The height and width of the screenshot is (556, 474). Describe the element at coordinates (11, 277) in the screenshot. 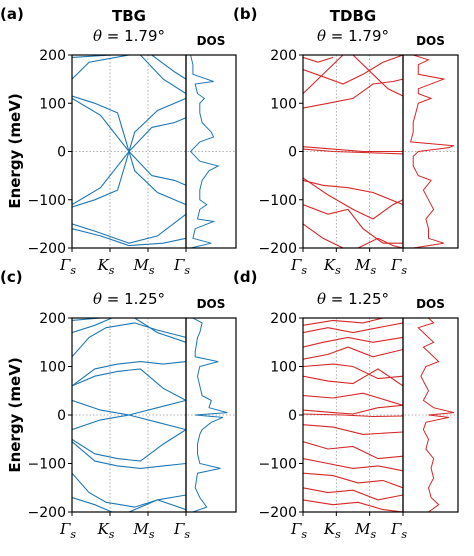

I see `panel-label: (c)` at that location.